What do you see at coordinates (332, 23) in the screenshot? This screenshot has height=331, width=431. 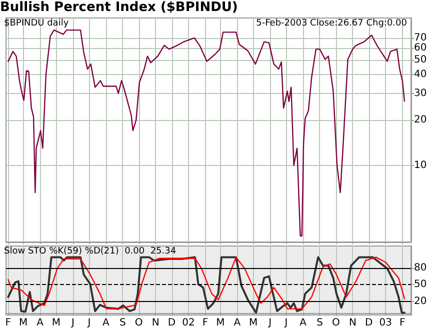 I see `annotation: 5-Feb-2003 Close:26.67 Chg:0.00` at bounding box center [332, 23].